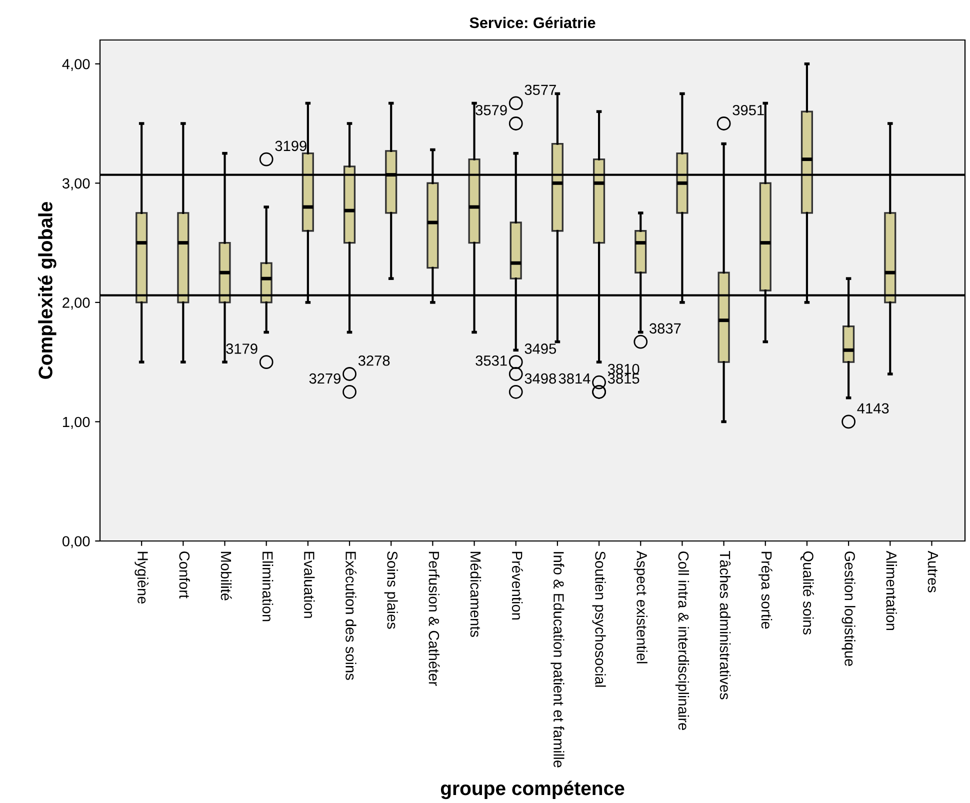 This screenshot has height=803, width=970. I want to click on x-tick-label: Exécution des soins, so click(351, 616).